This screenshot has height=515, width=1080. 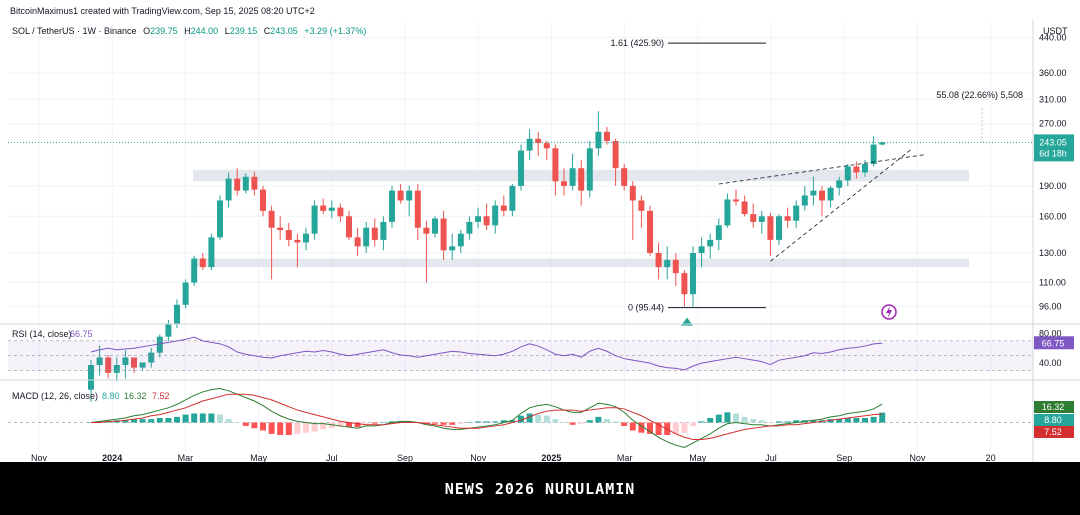 I want to click on macd-badge, so click(x=1054, y=407).